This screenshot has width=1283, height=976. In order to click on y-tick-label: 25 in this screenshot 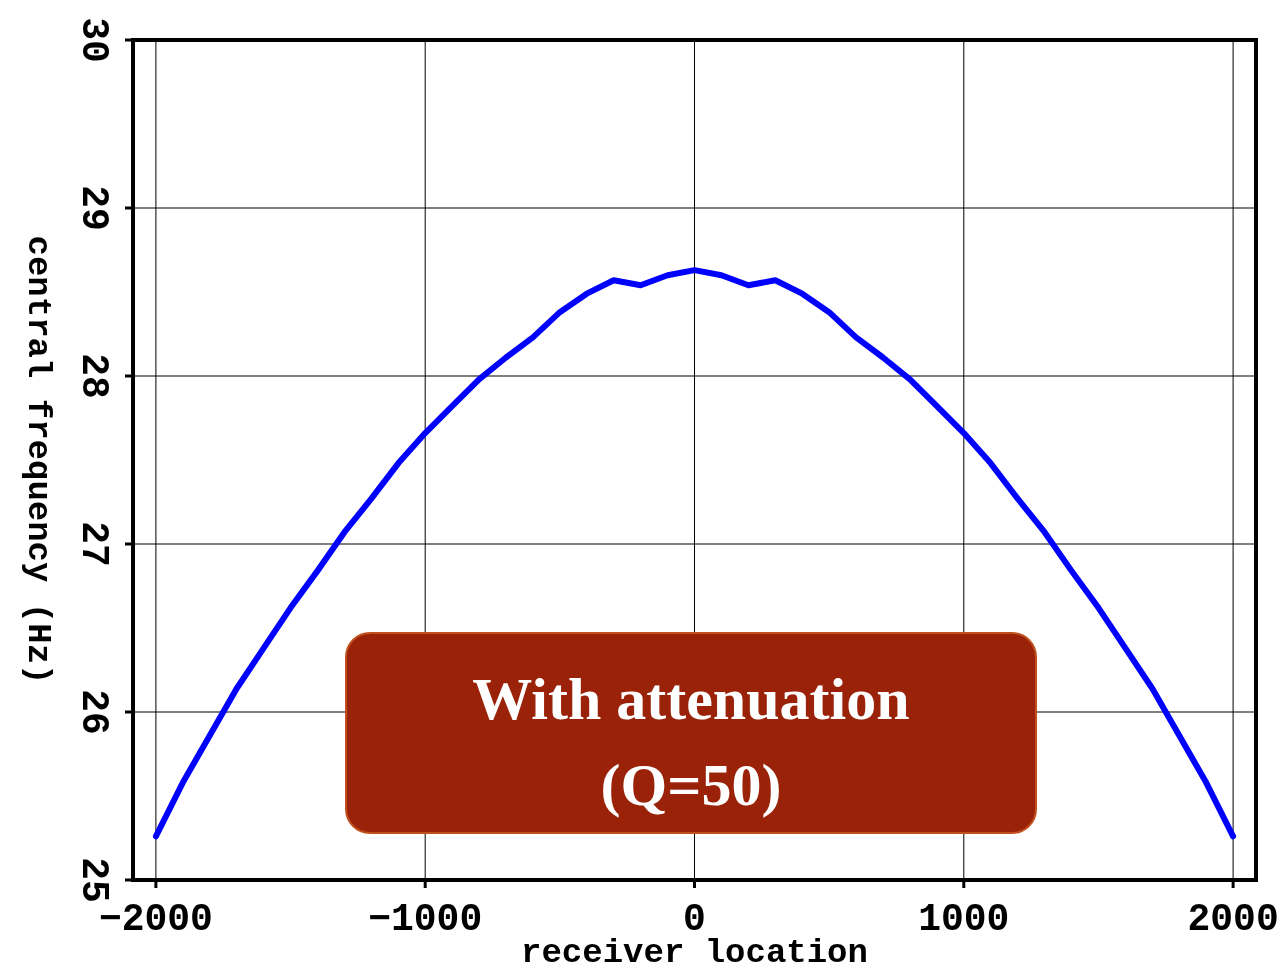, I will do `click(93, 880)`.